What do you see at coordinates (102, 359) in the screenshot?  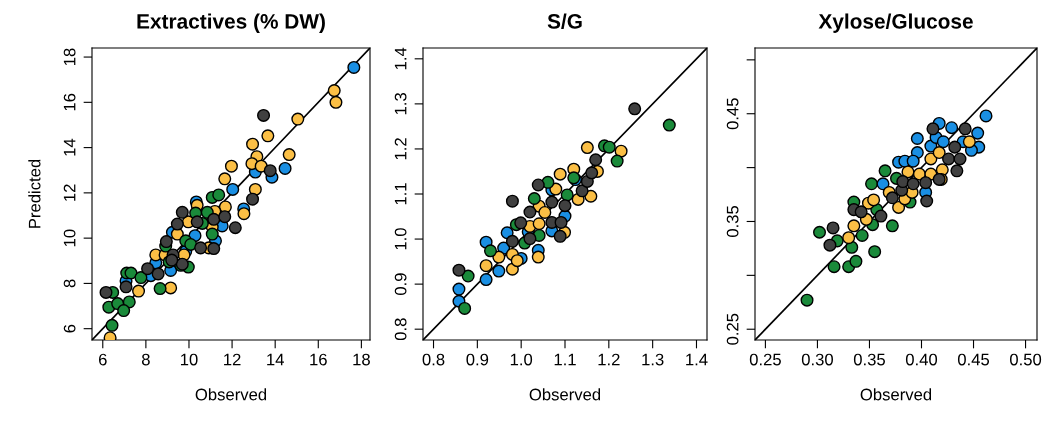 I see `x-tick-label: 6` at bounding box center [102, 359].